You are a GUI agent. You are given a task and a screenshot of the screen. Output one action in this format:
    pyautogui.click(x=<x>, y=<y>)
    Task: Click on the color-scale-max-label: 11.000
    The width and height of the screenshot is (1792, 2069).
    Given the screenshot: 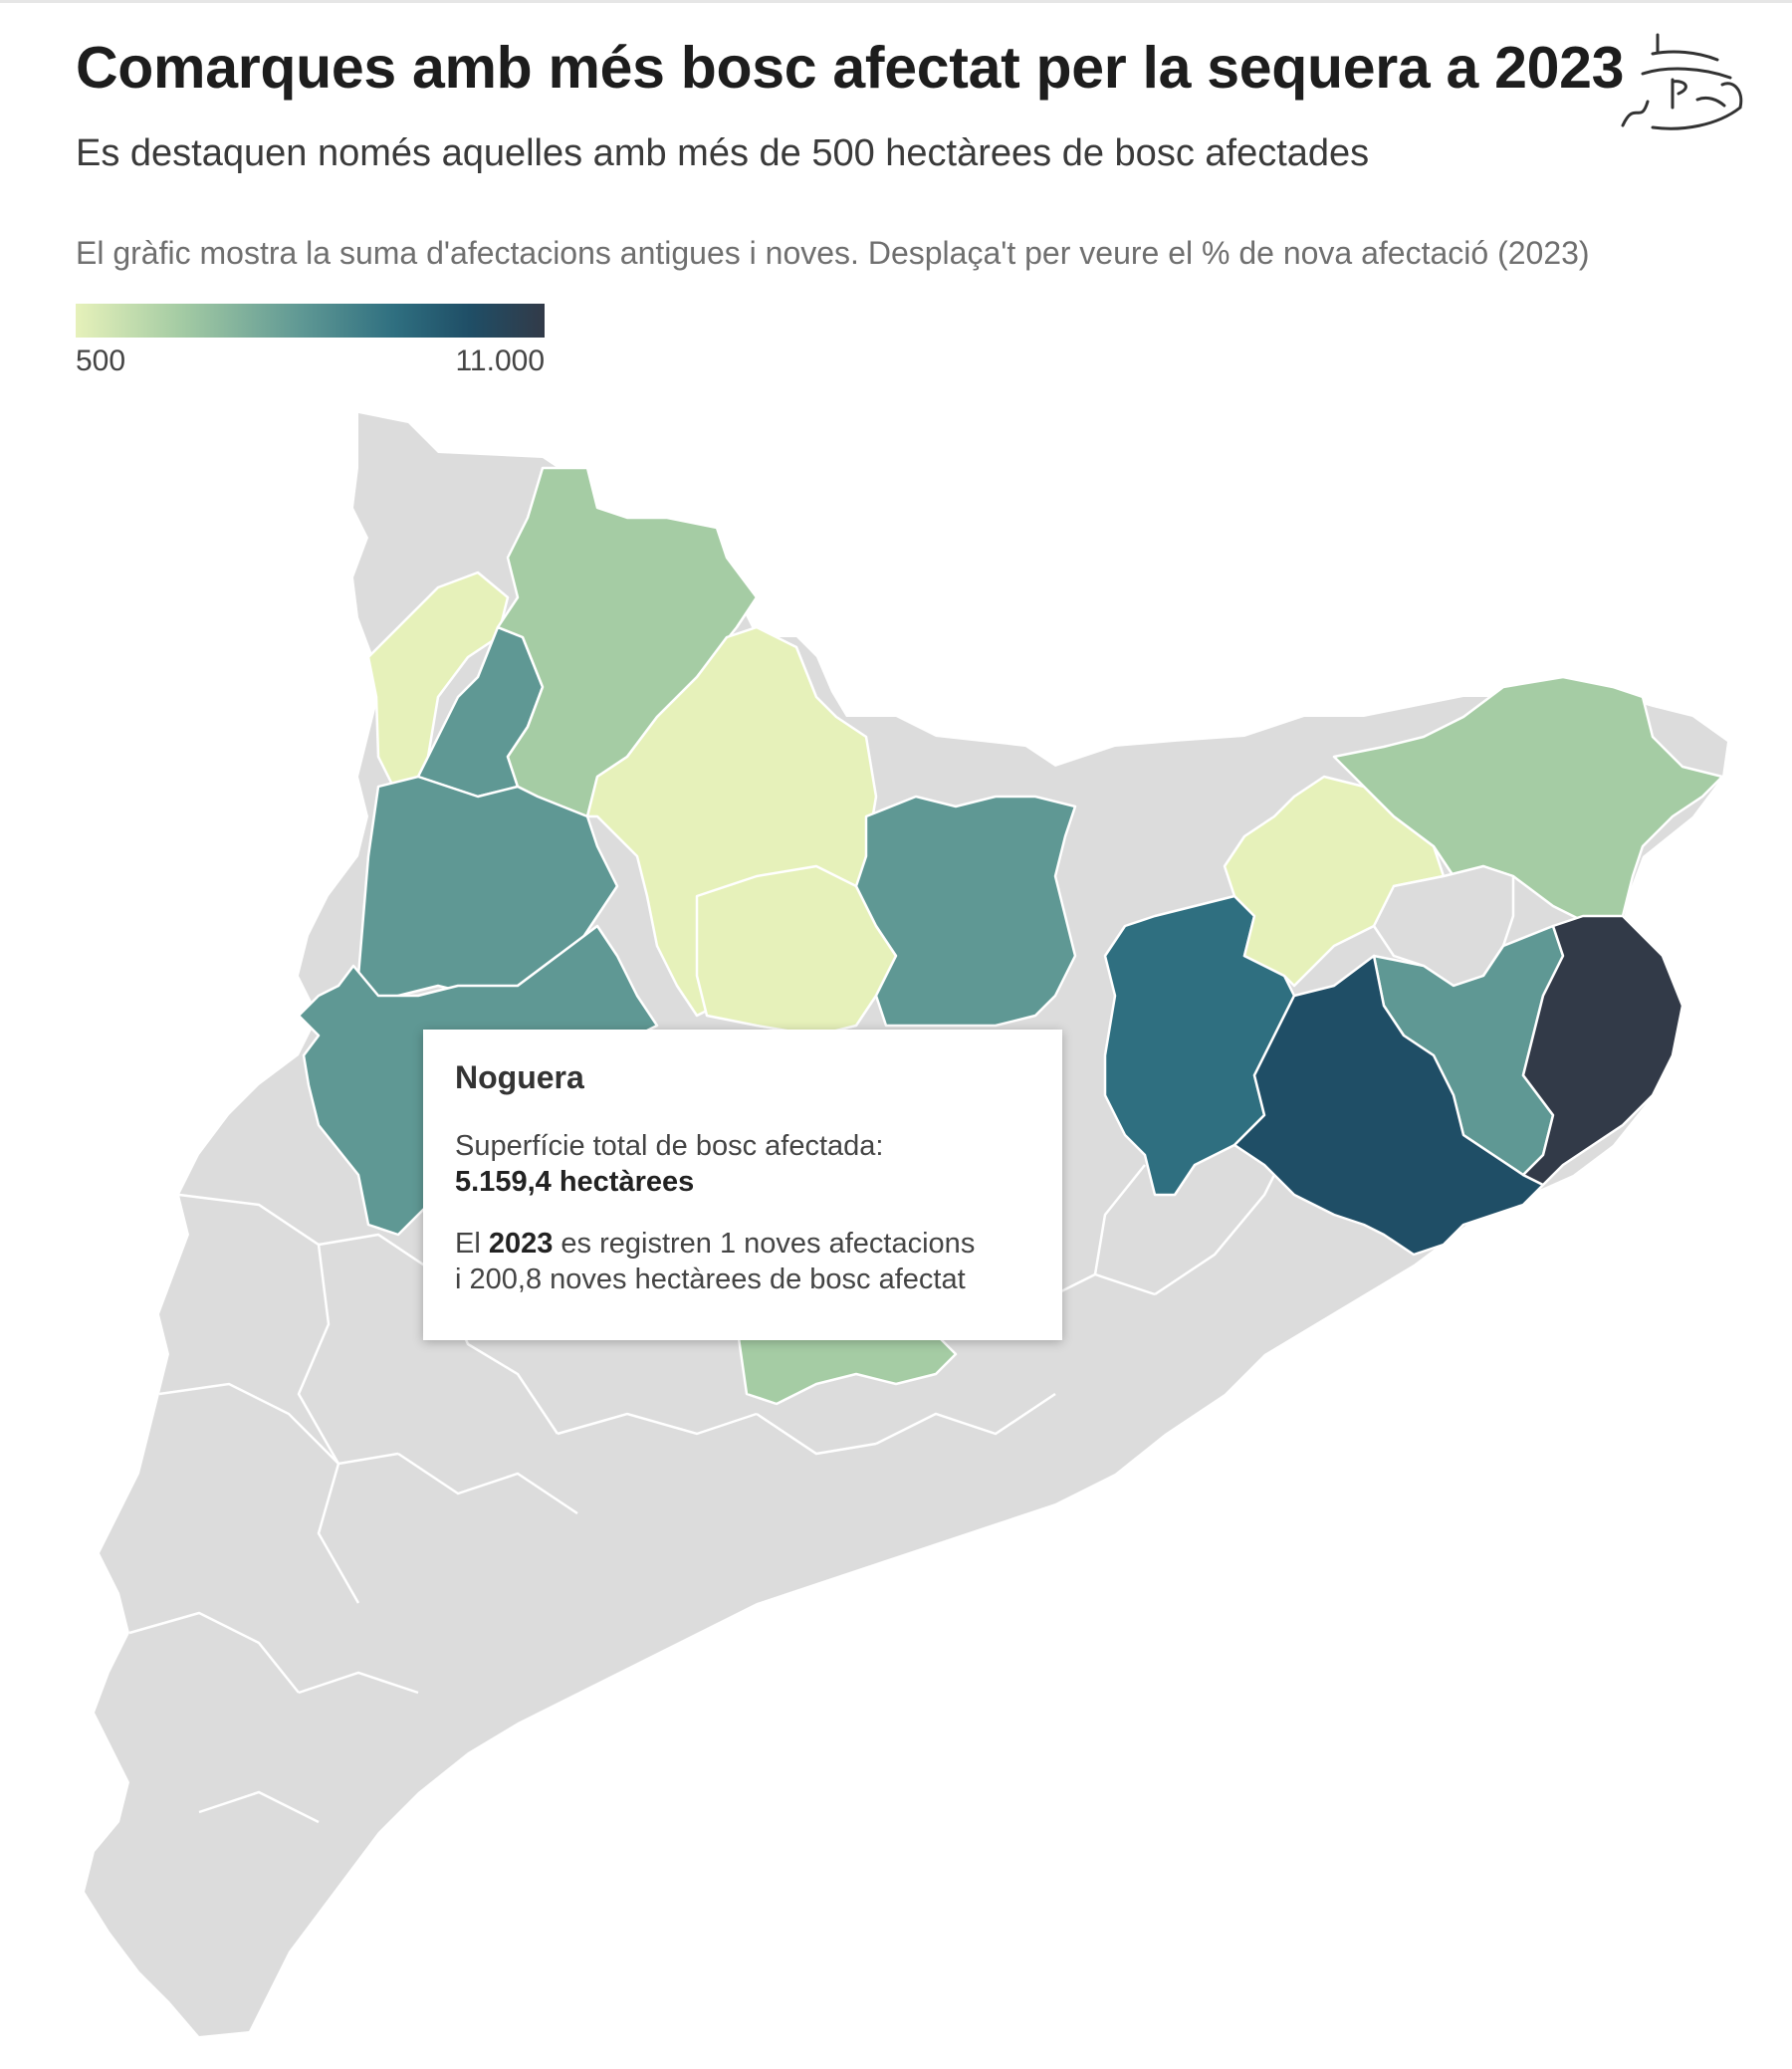 What is the action you would take?
    pyautogui.click(x=500, y=361)
    